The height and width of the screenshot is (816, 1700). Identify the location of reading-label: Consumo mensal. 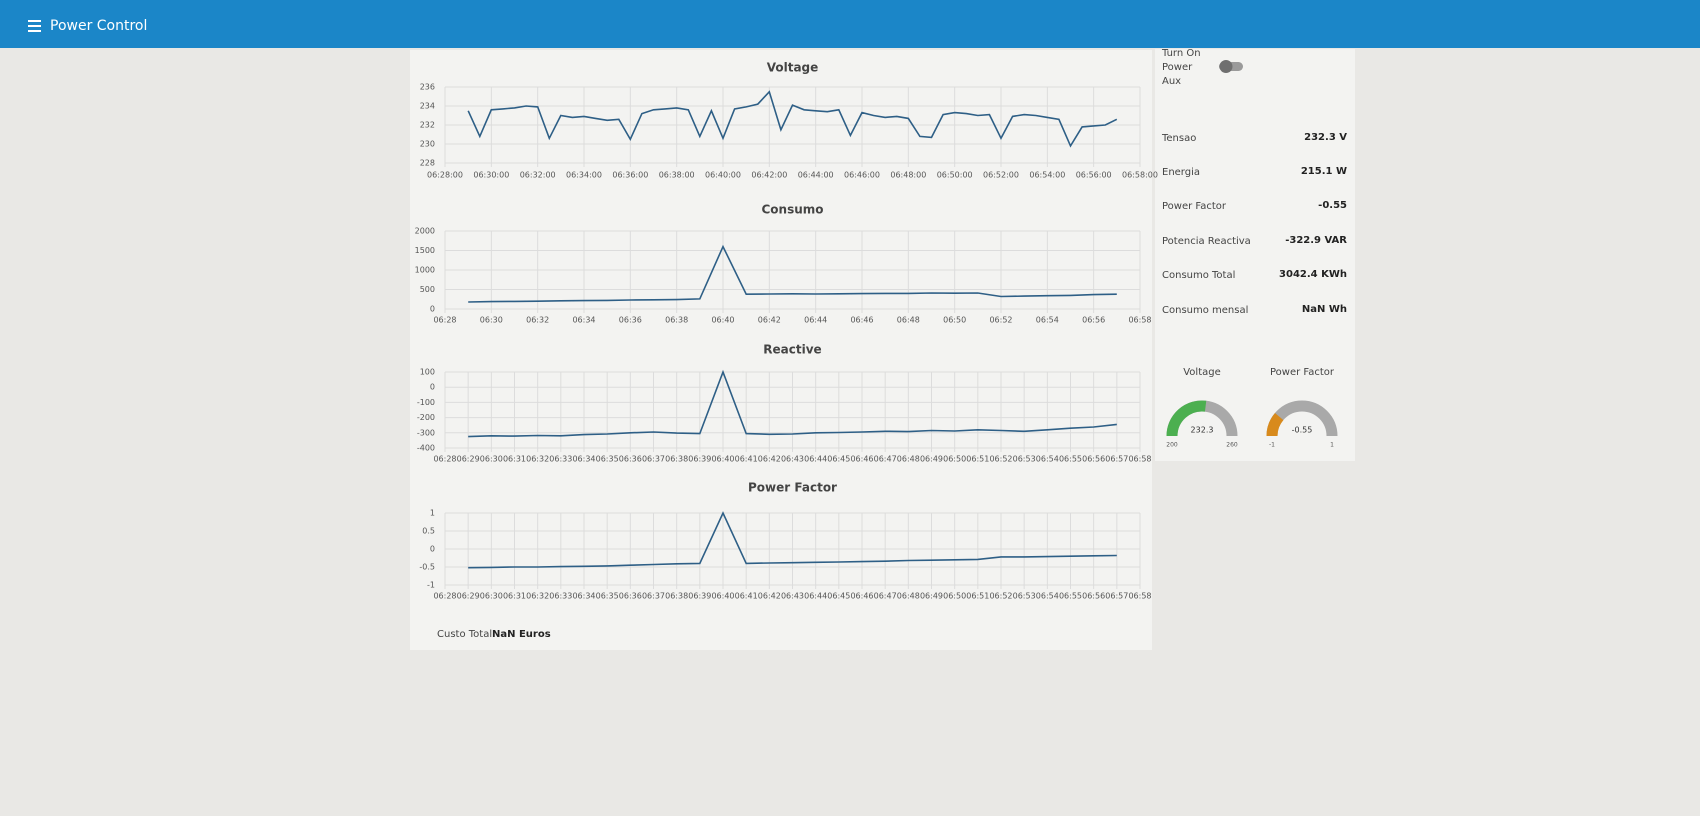
(1205, 310).